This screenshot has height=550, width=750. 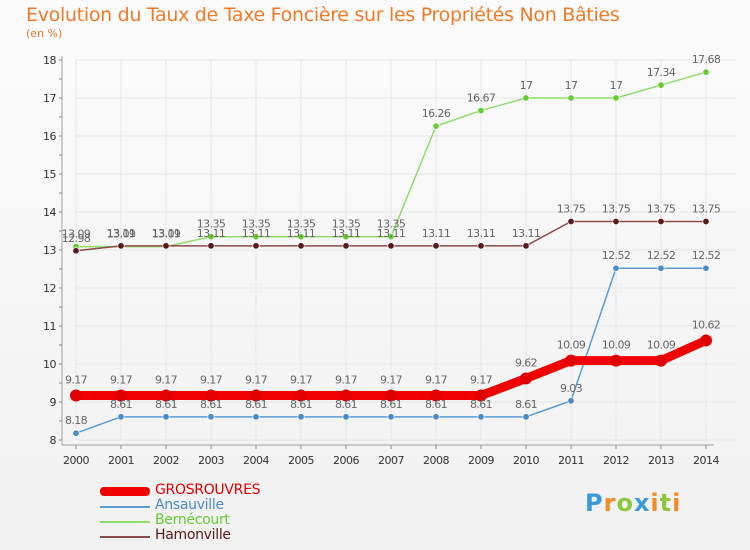 I want to click on logo-letter: i, so click(x=677, y=503).